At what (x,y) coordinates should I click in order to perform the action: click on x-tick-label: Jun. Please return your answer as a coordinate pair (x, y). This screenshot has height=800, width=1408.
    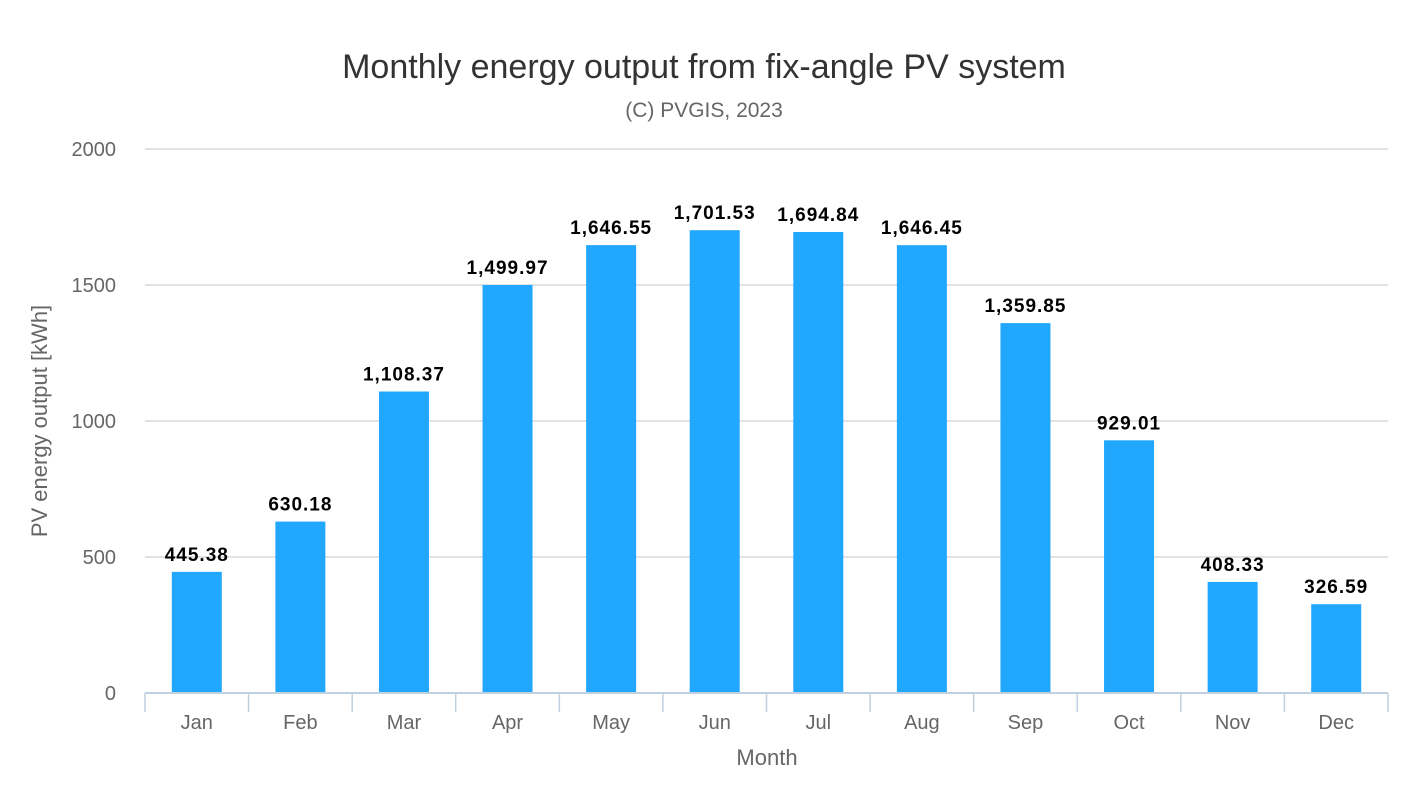
    Looking at the image, I should click on (715, 723).